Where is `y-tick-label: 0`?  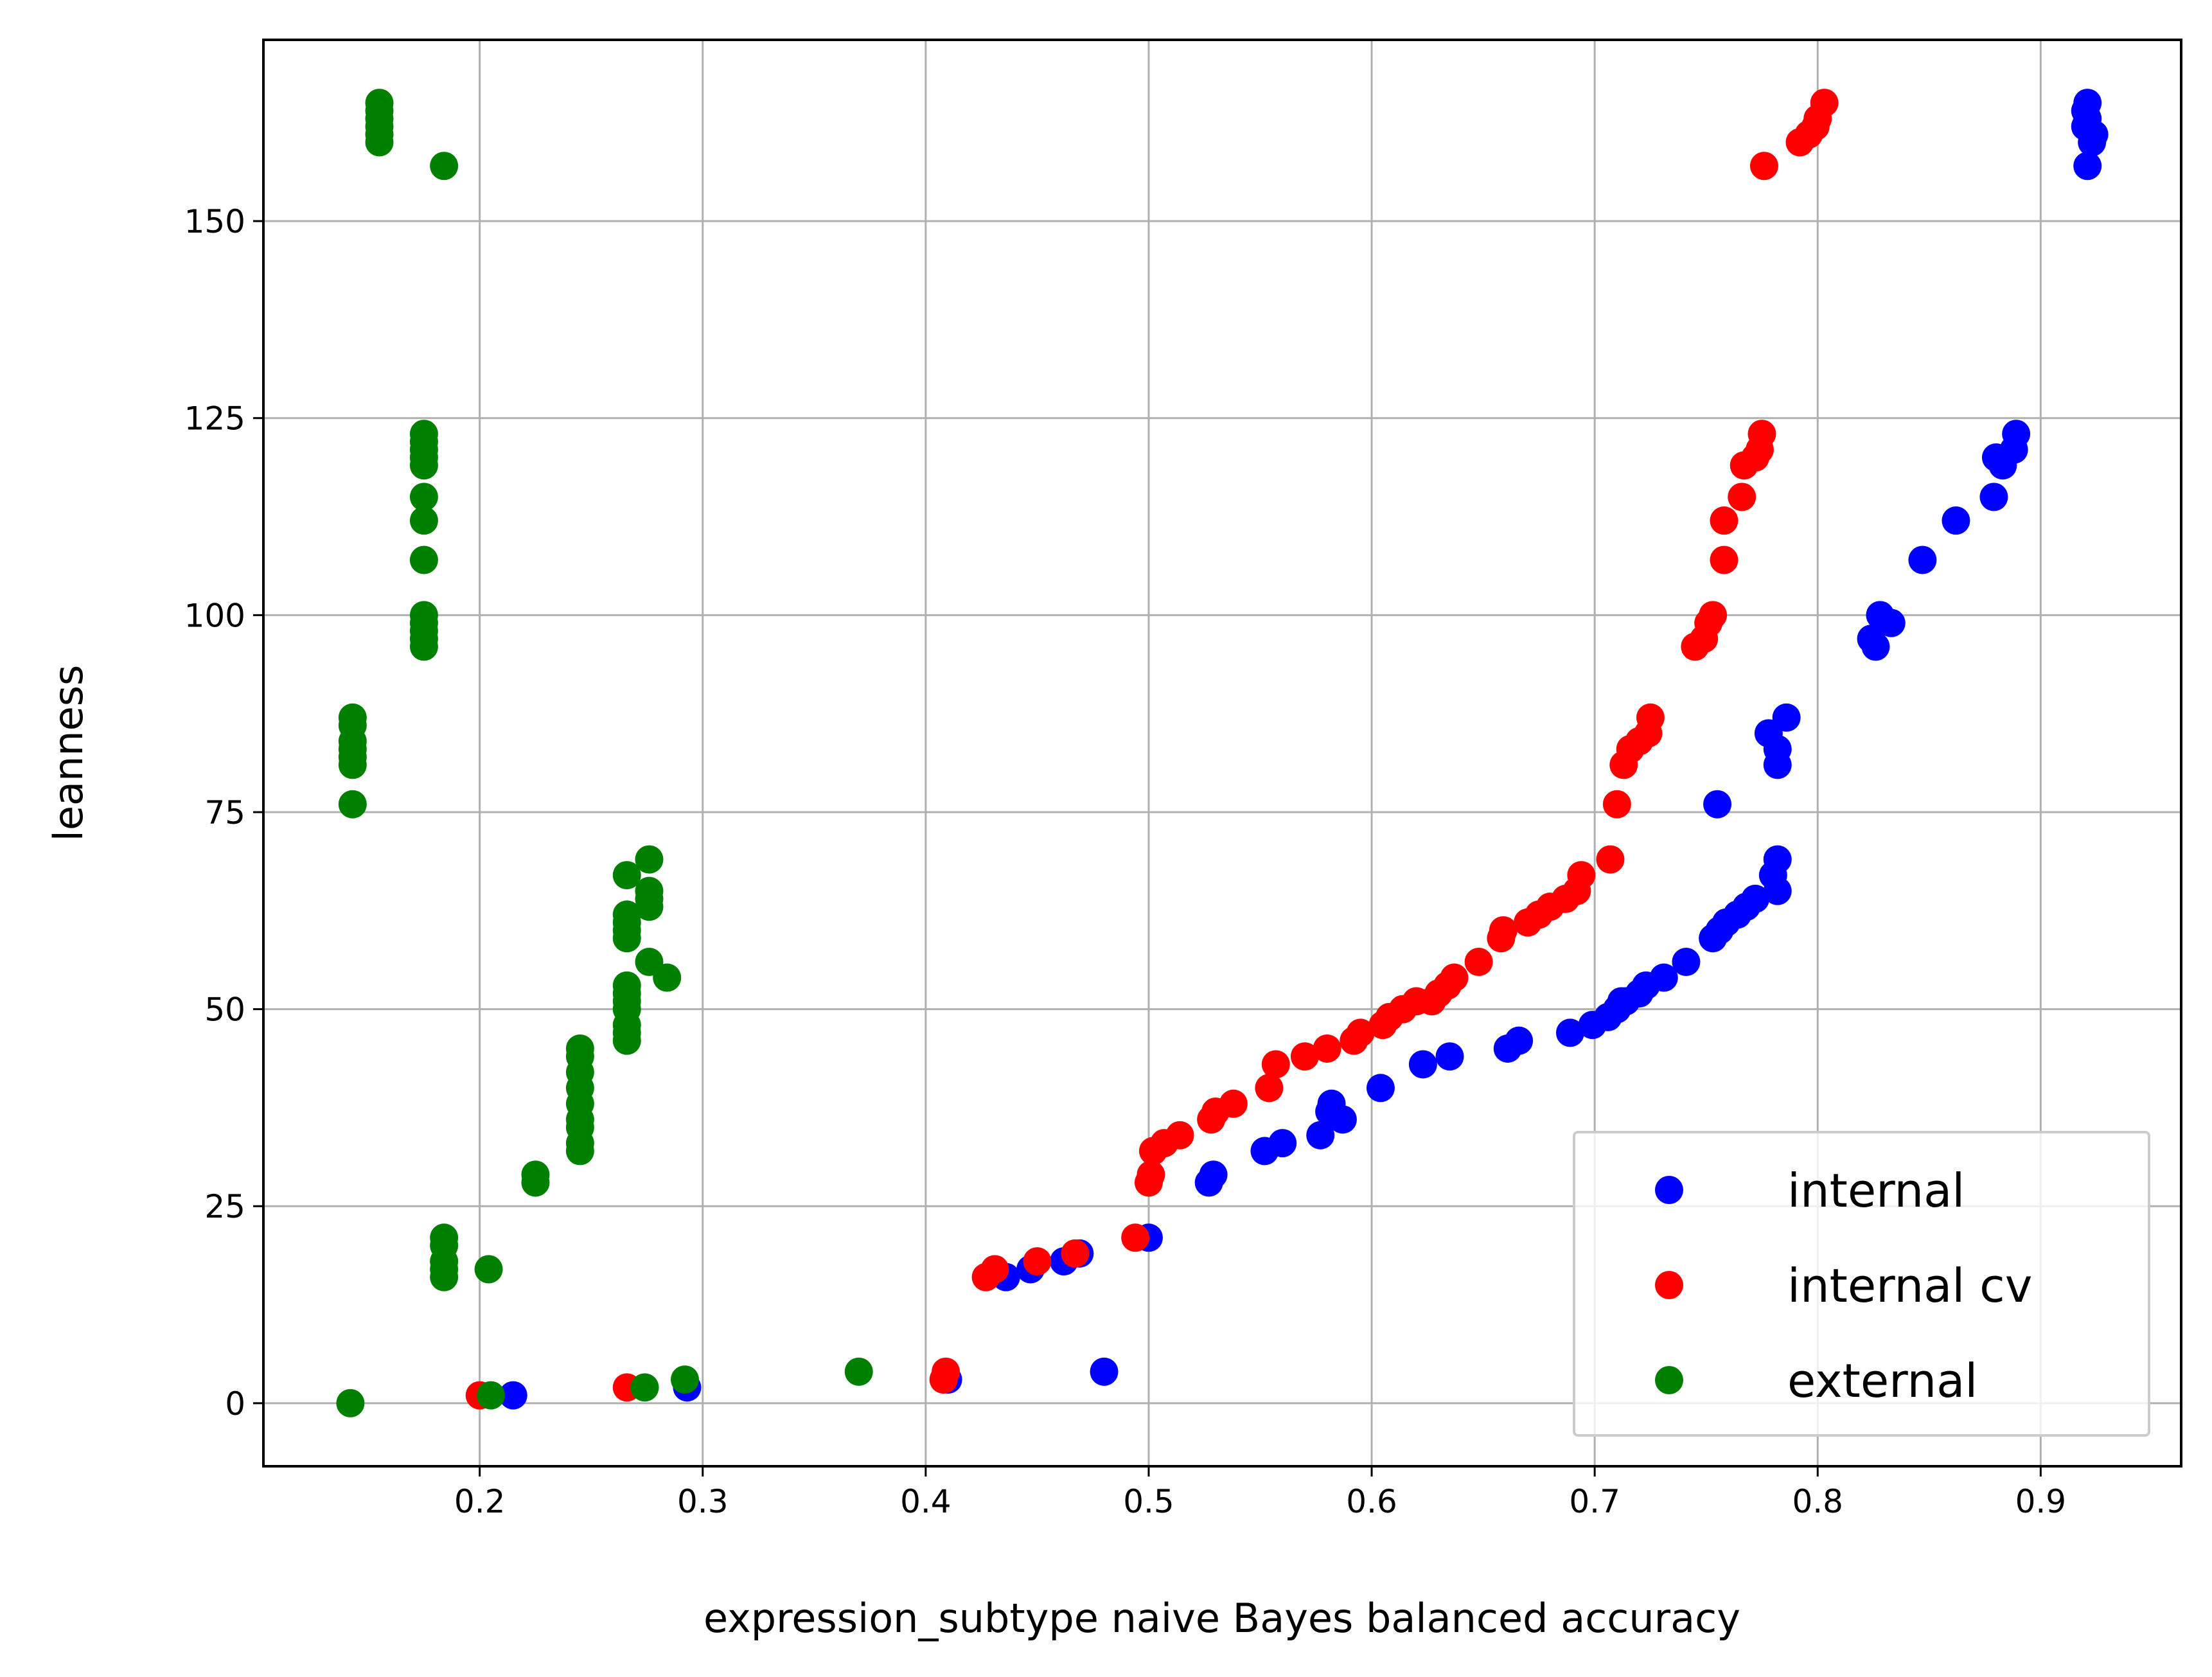 y-tick-label: 0 is located at coordinates (235, 1404).